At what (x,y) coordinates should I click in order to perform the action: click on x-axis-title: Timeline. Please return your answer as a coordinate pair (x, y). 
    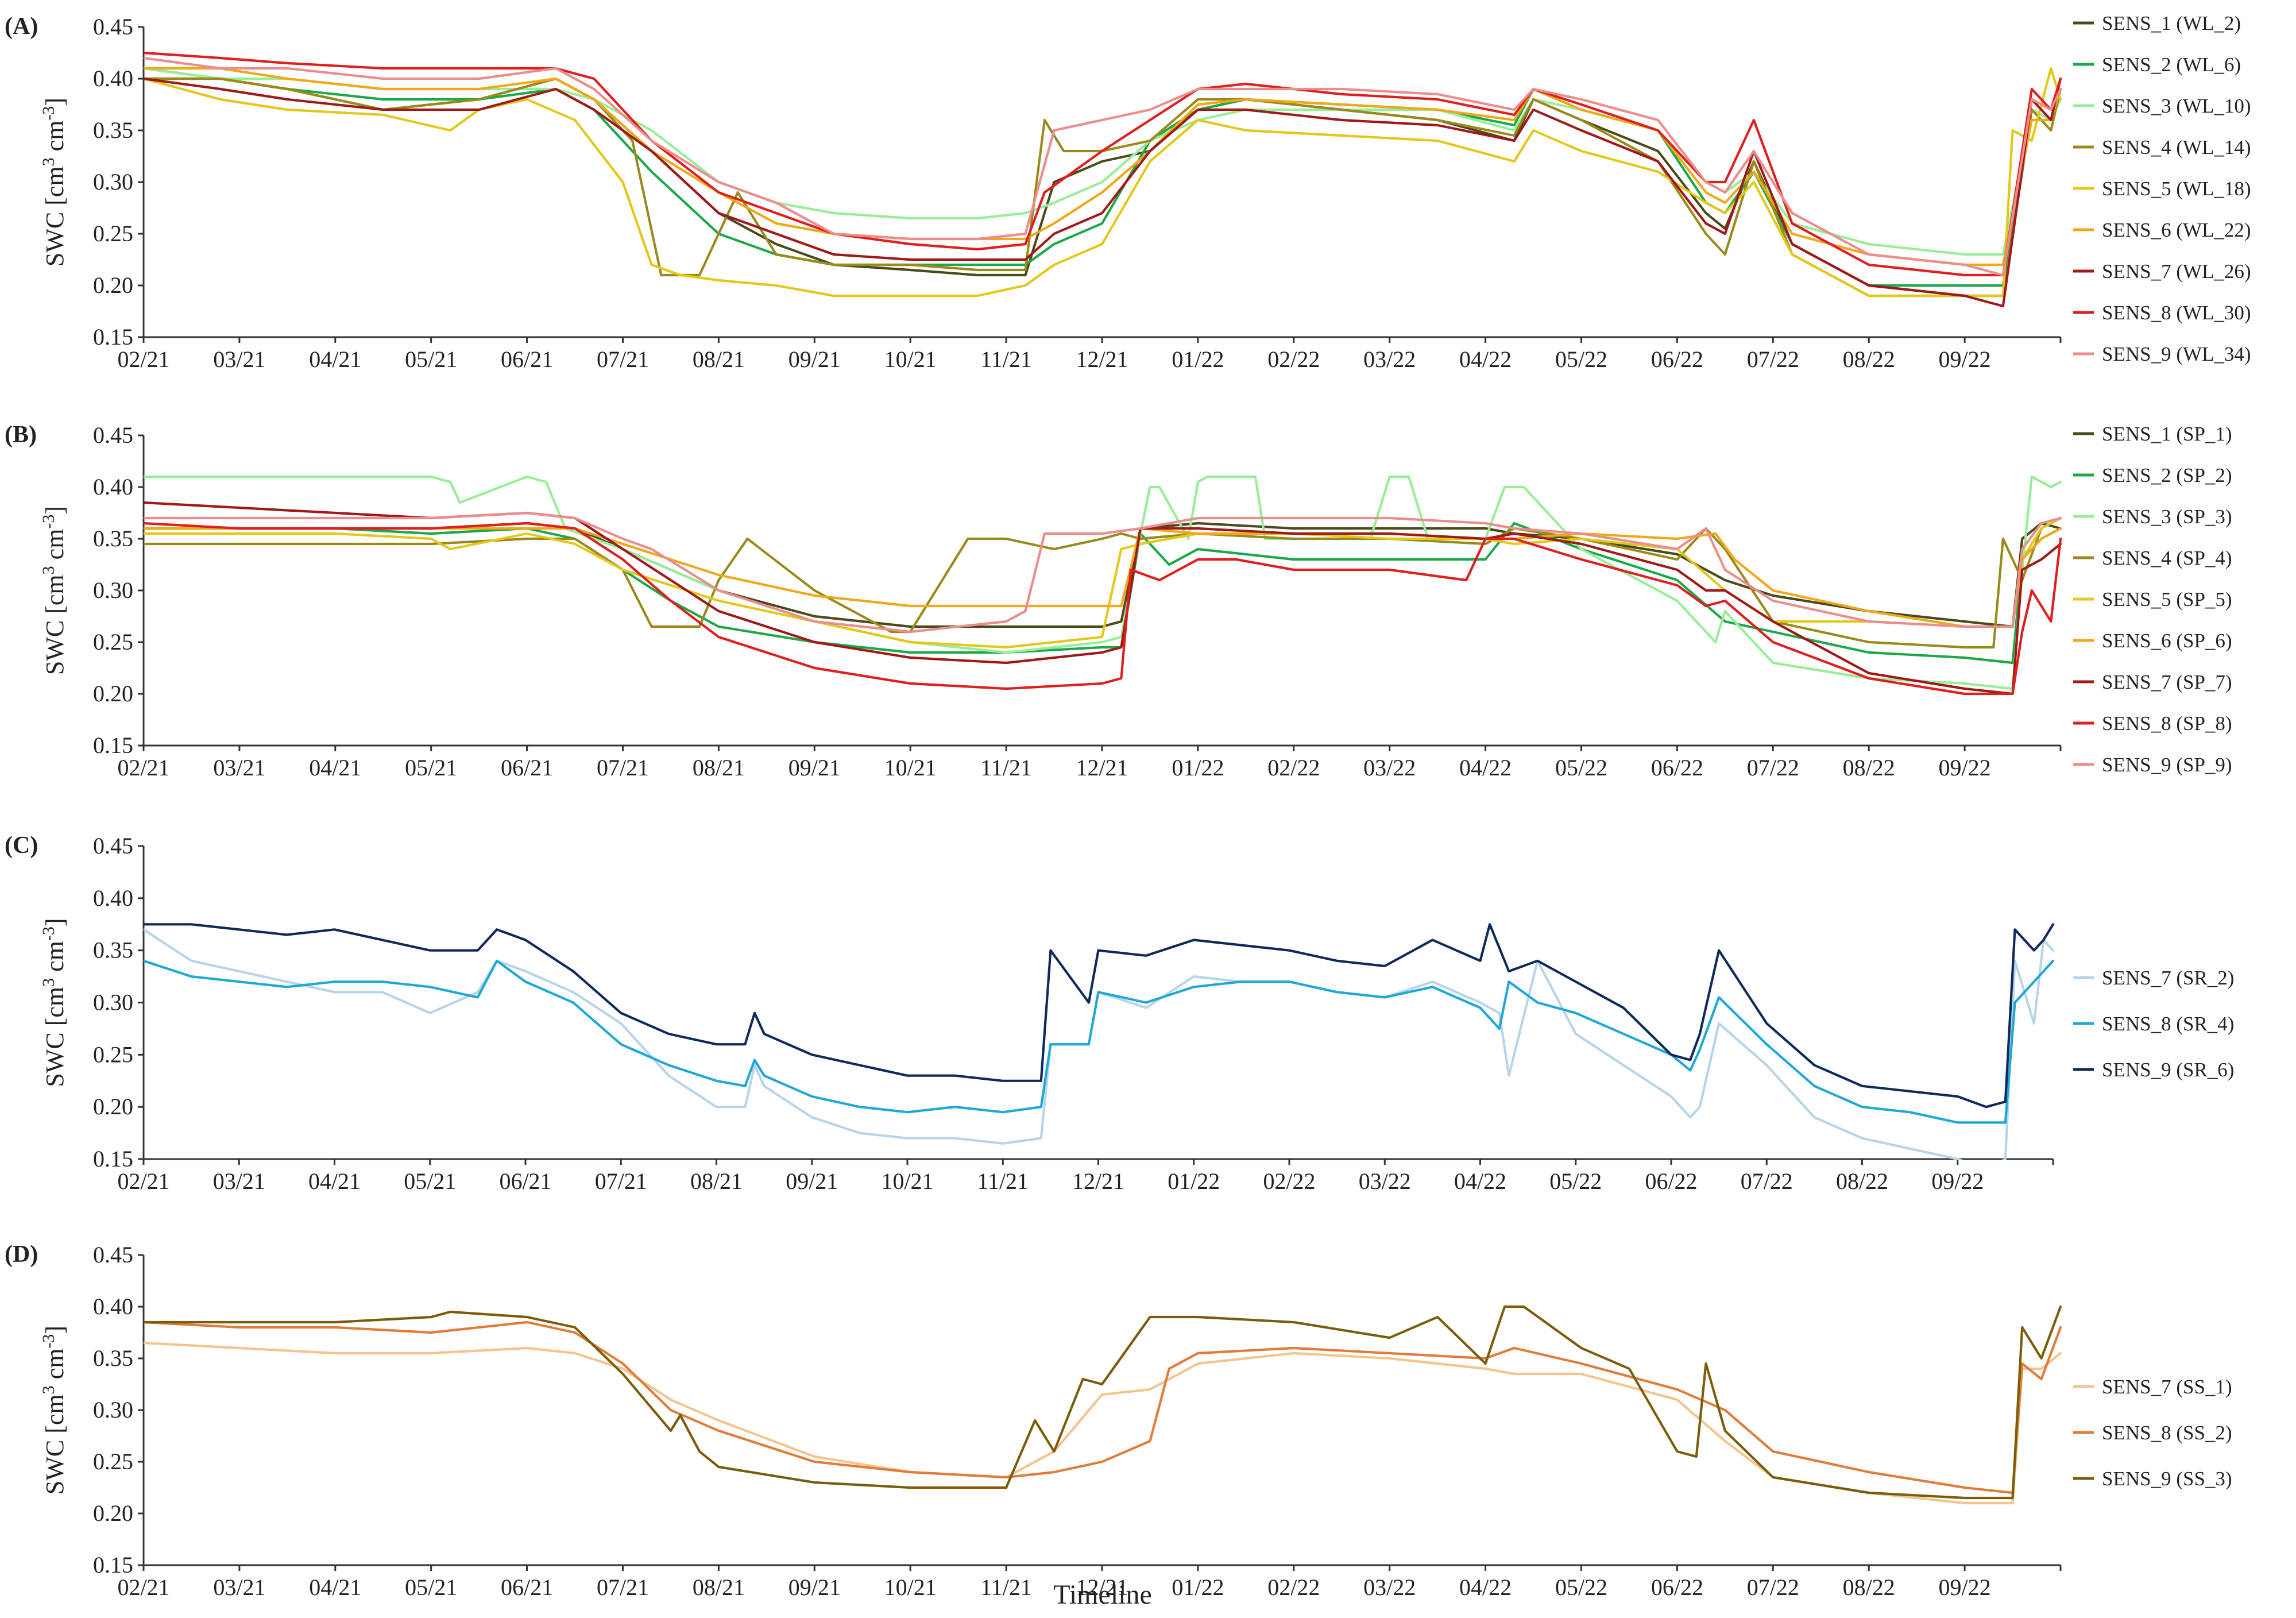
    Looking at the image, I should click on (1102, 1595).